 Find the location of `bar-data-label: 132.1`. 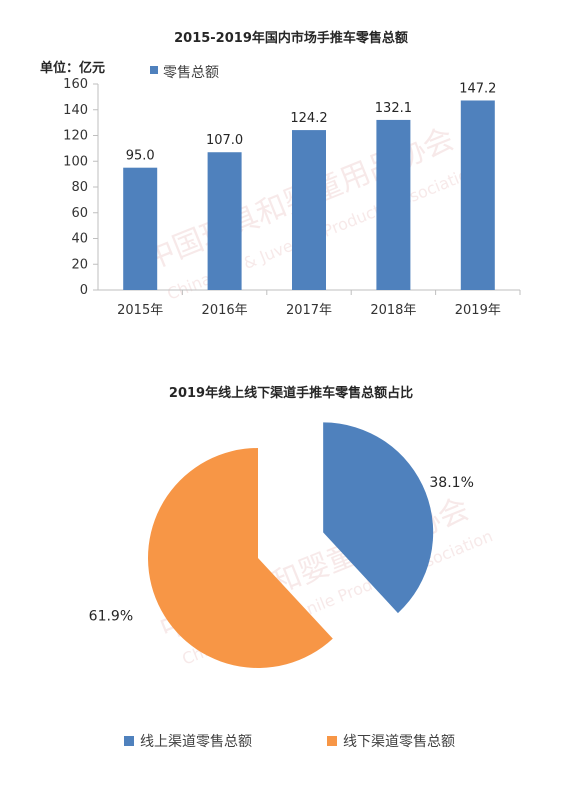

bar-data-label: 132.1 is located at coordinates (393, 108).